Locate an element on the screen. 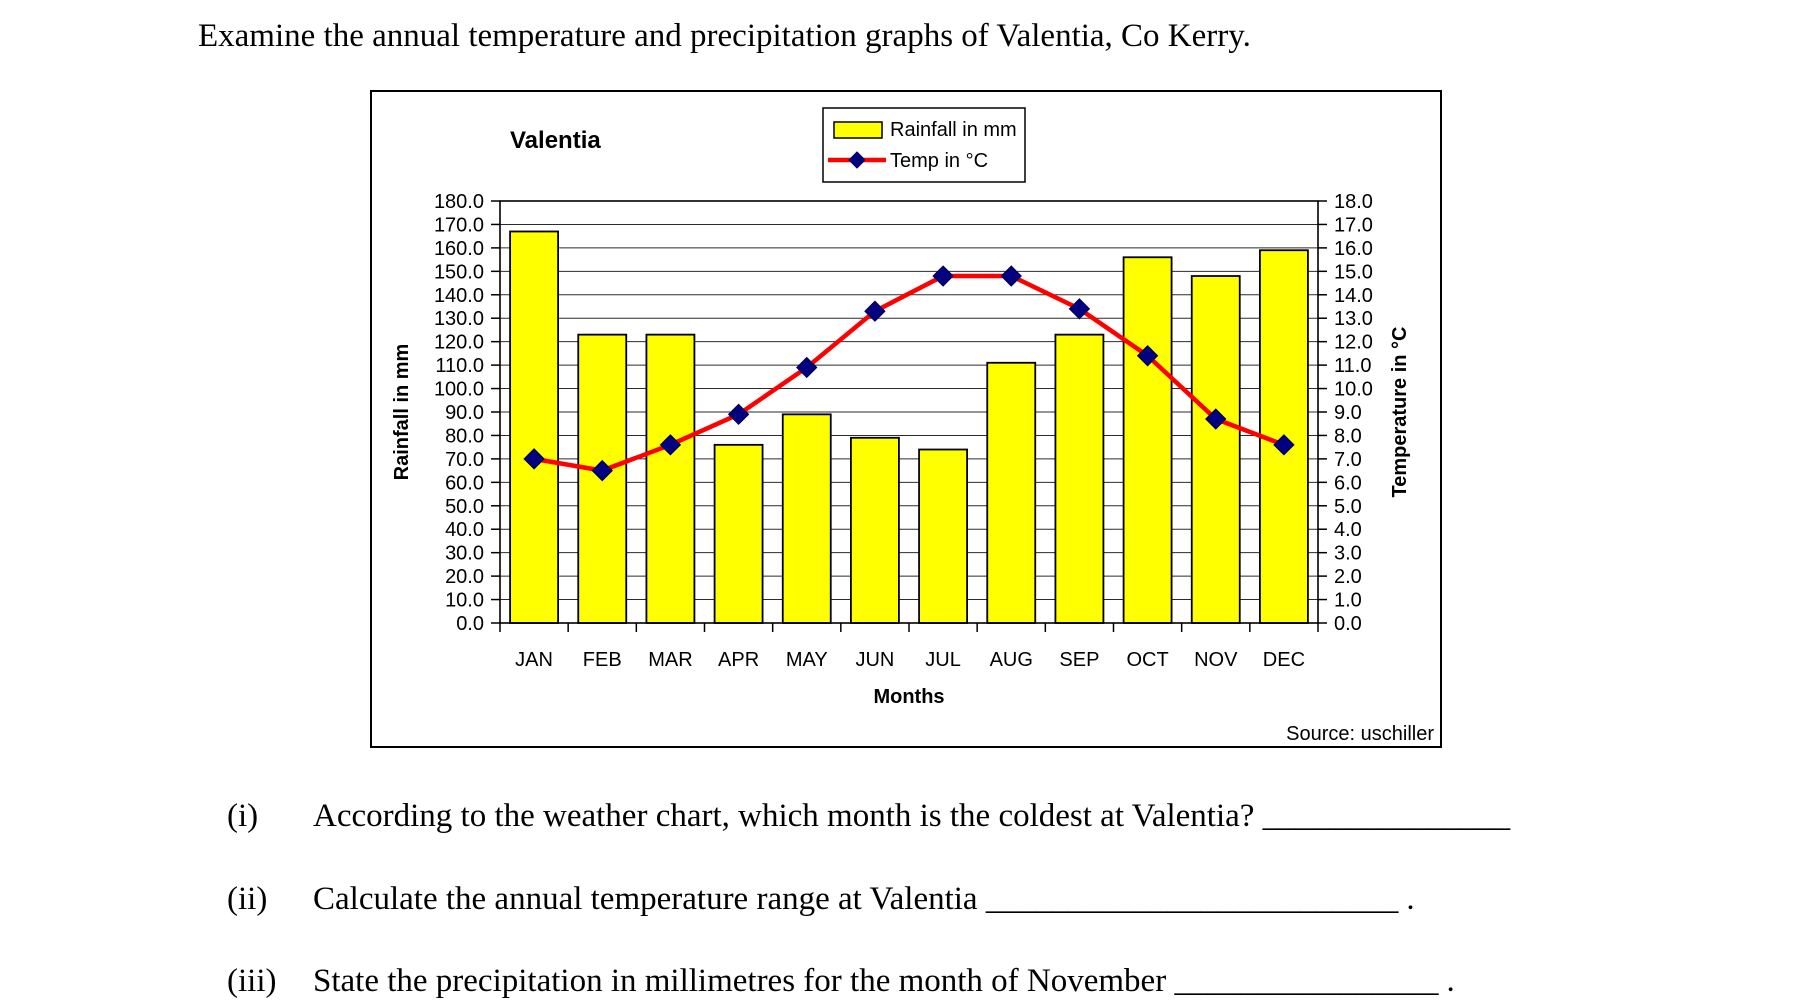  left-tick-label: 0.0 is located at coordinates (470, 624).